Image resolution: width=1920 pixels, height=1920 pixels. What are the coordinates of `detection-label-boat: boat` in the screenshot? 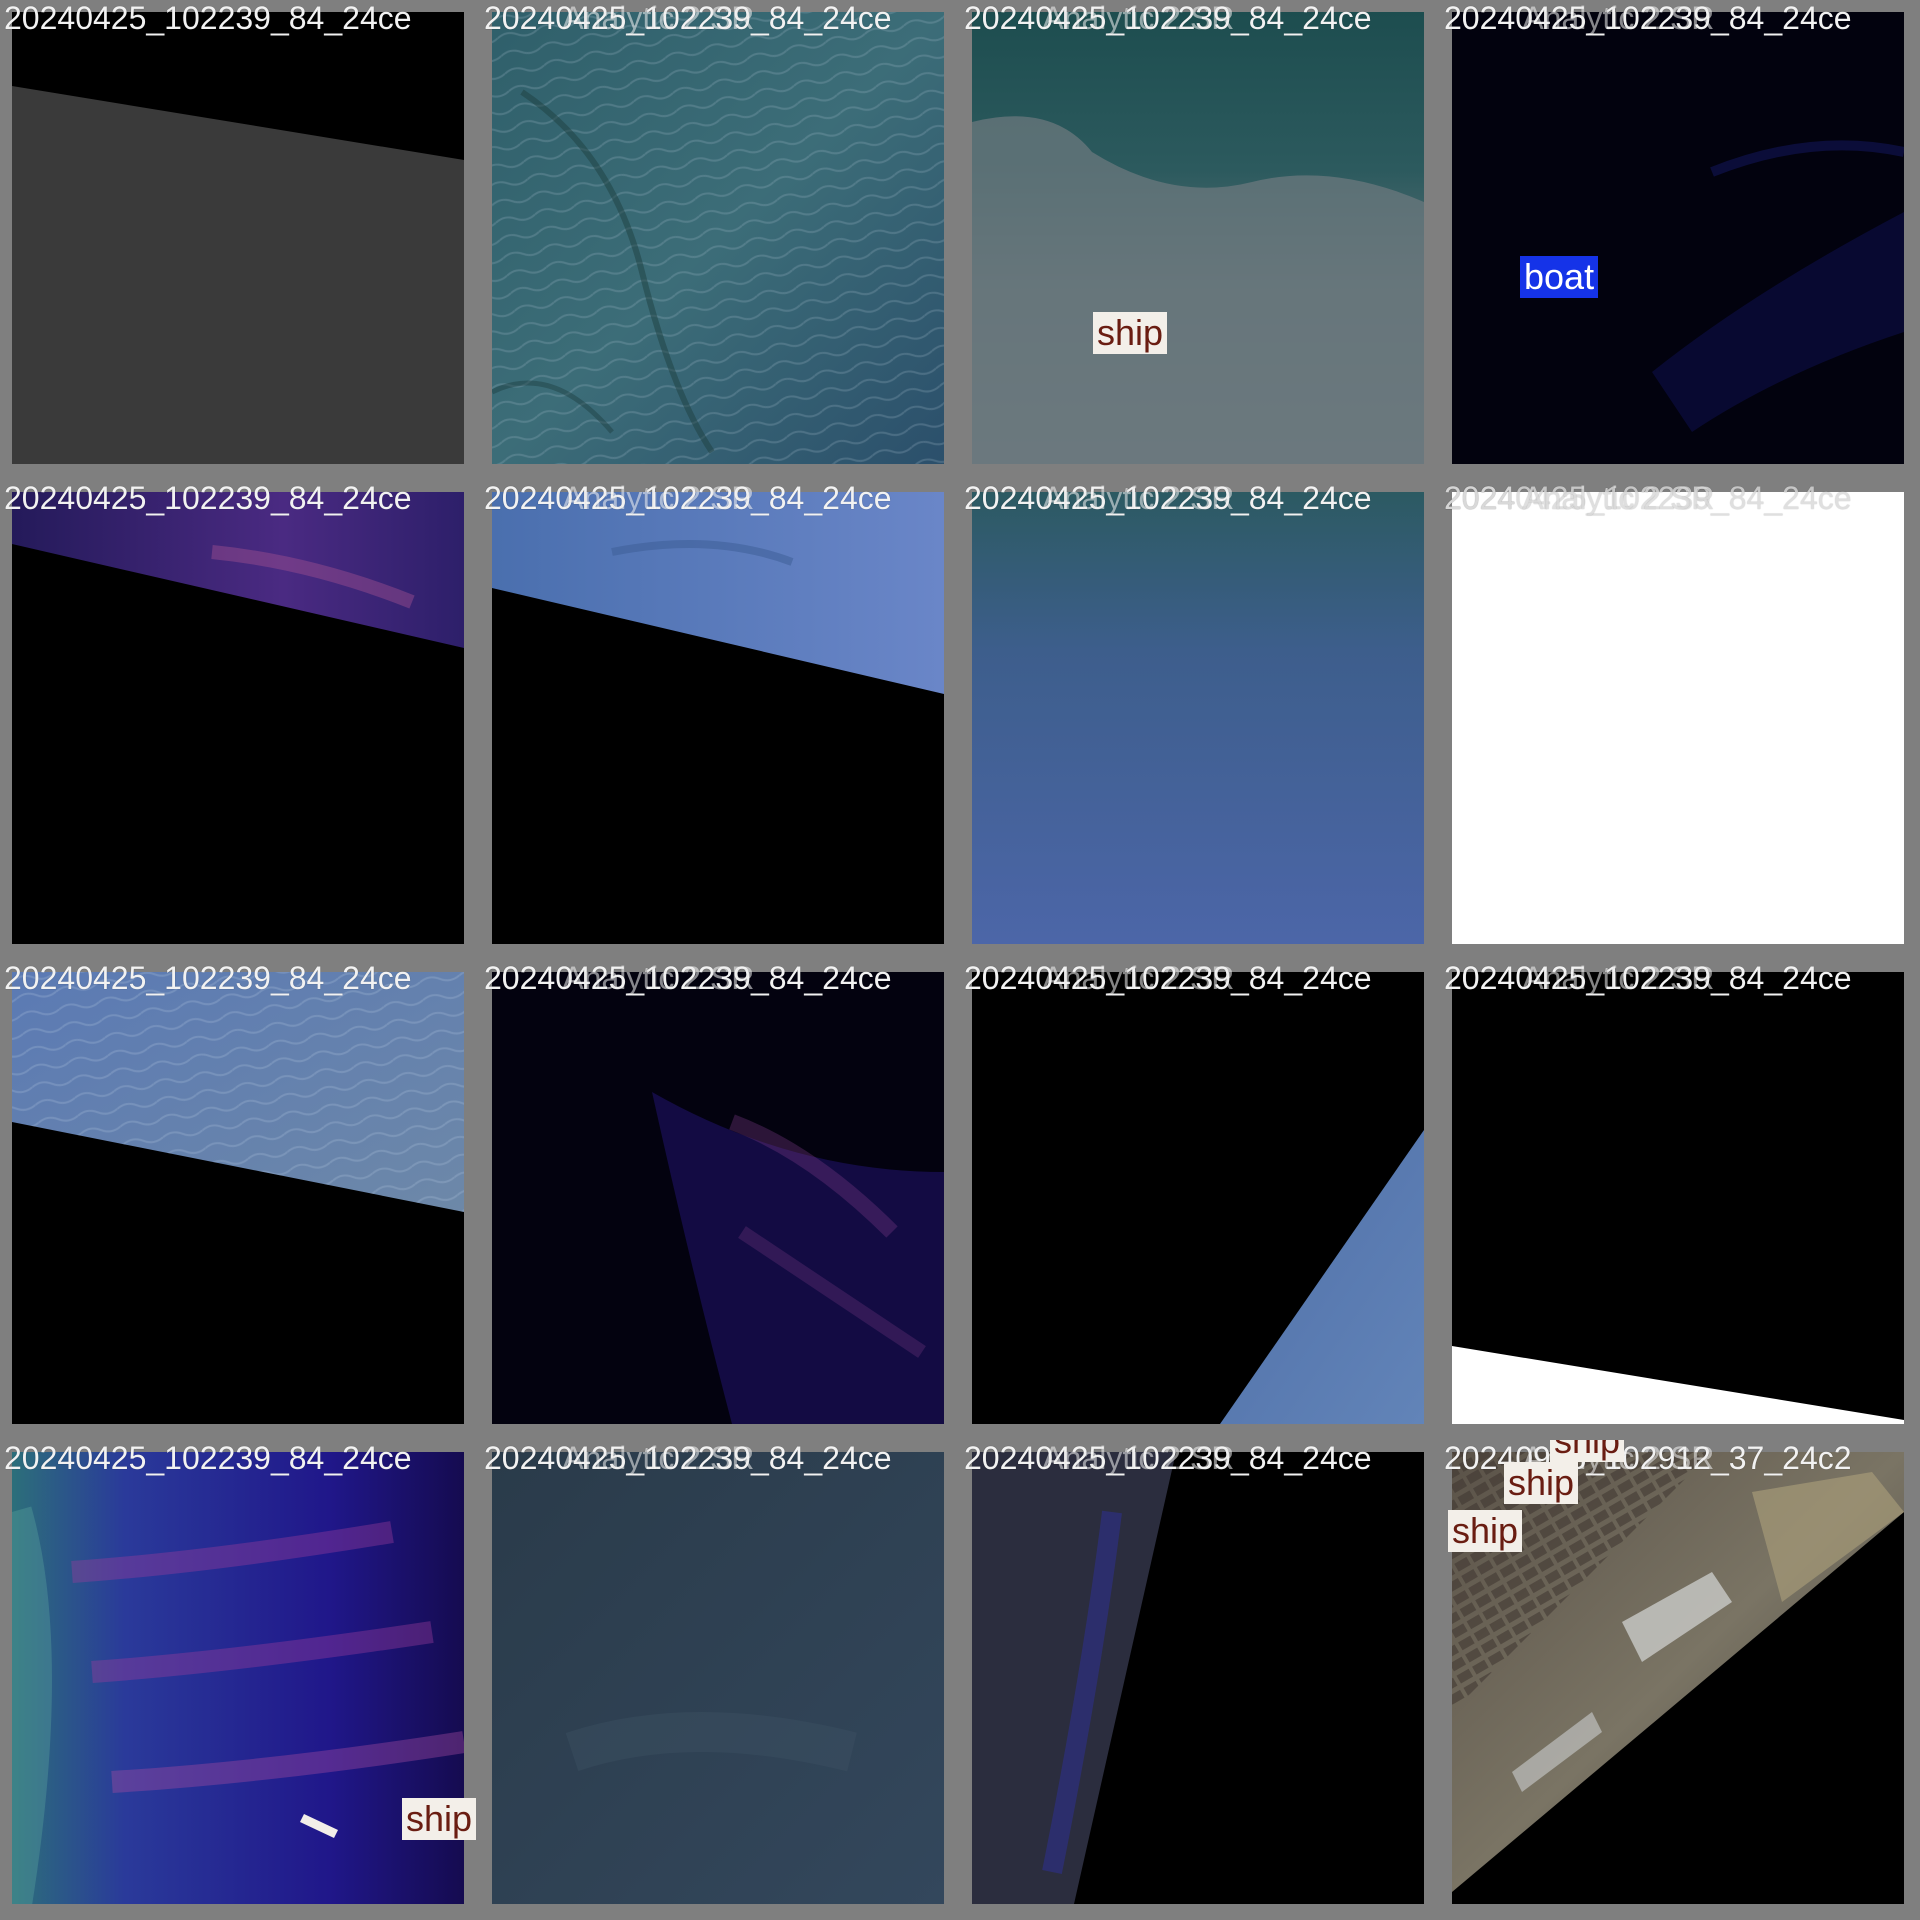 It's located at (1559, 277).